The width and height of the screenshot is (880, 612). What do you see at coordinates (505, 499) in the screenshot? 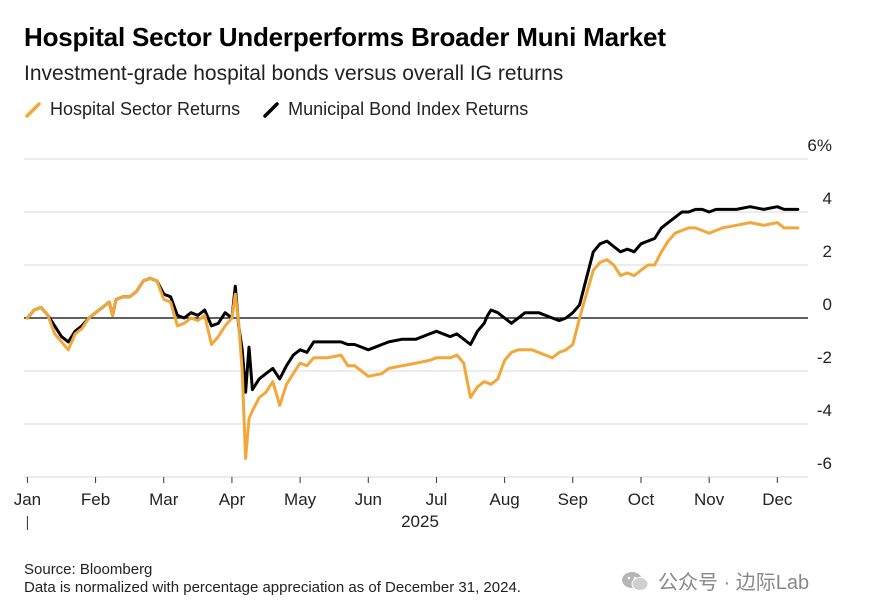
I see `x-tick-label: Aug` at bounding box center [505, 499].